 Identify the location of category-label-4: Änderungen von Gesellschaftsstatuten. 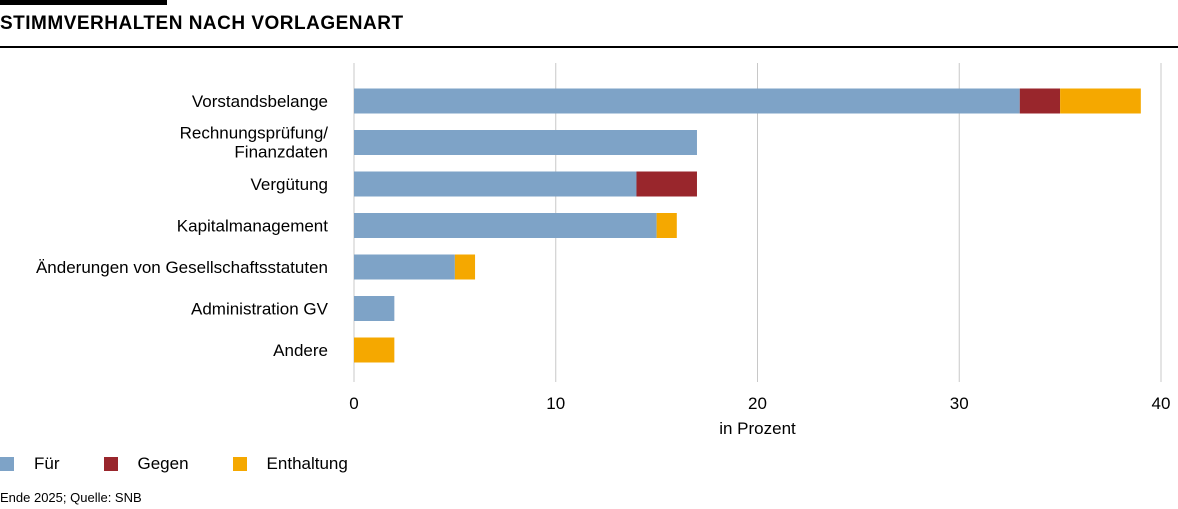
(182, 267).